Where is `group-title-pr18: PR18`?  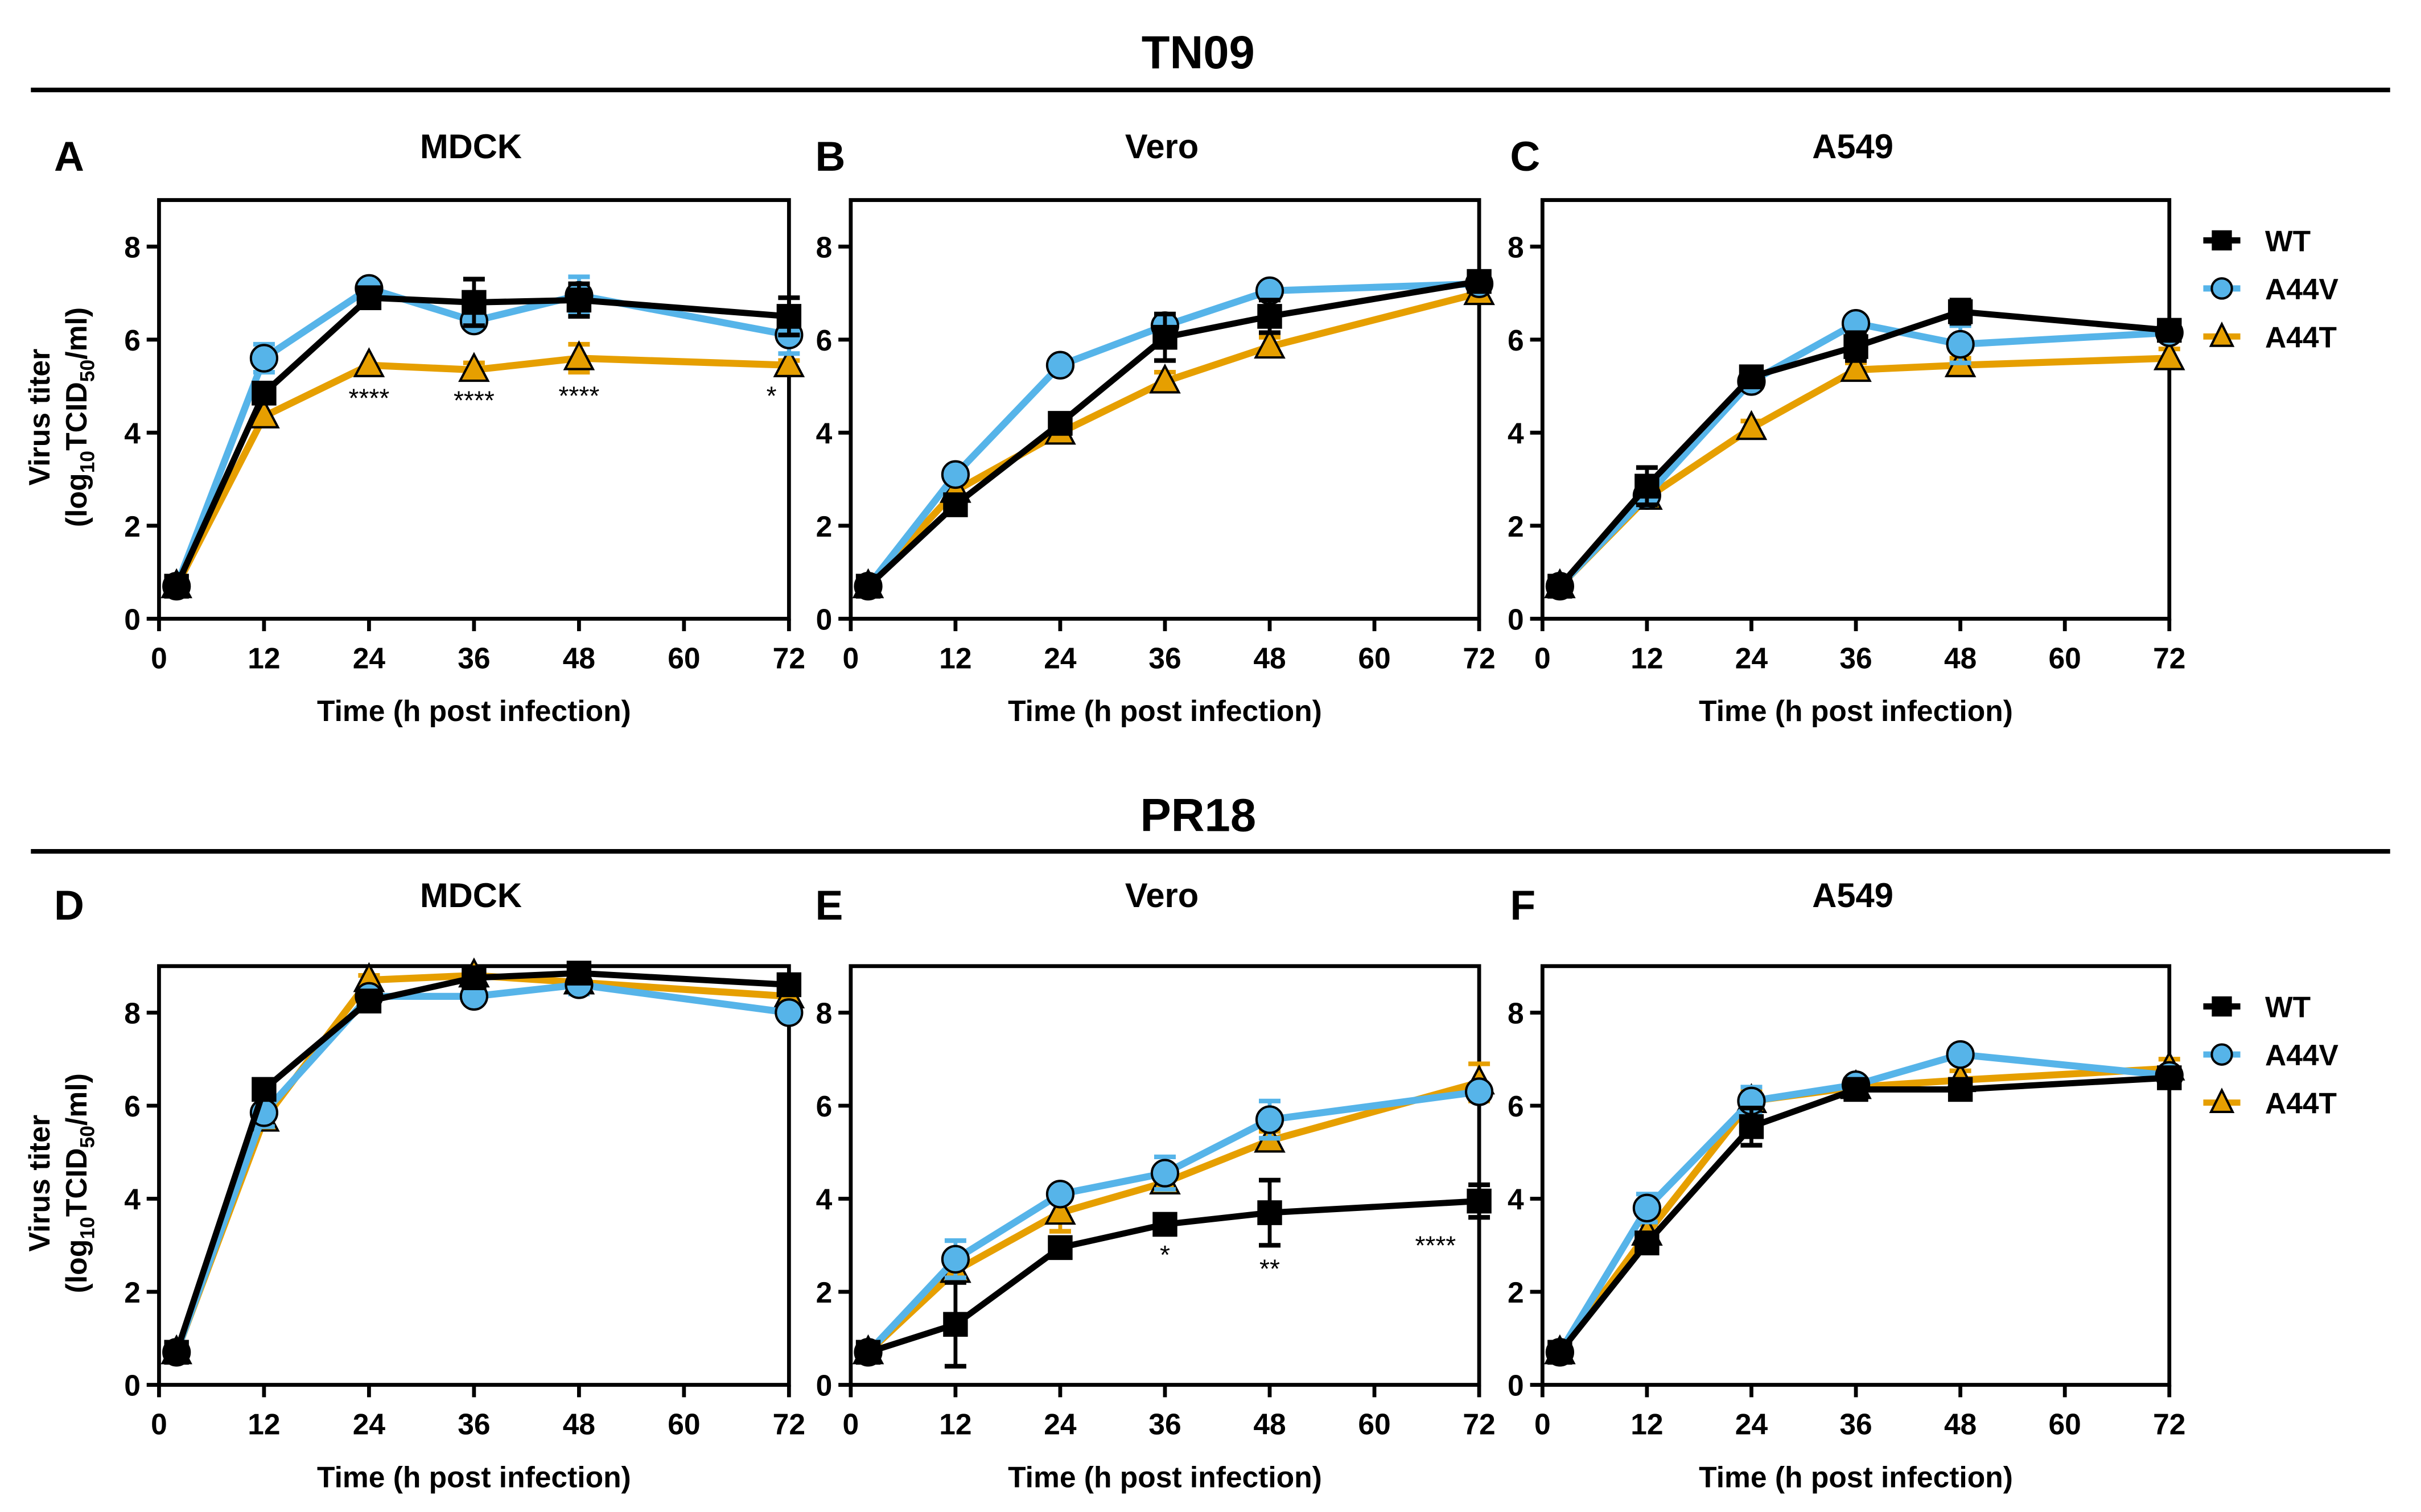
group-title-pr18: PR18 is located at coordinates (1198, 816).